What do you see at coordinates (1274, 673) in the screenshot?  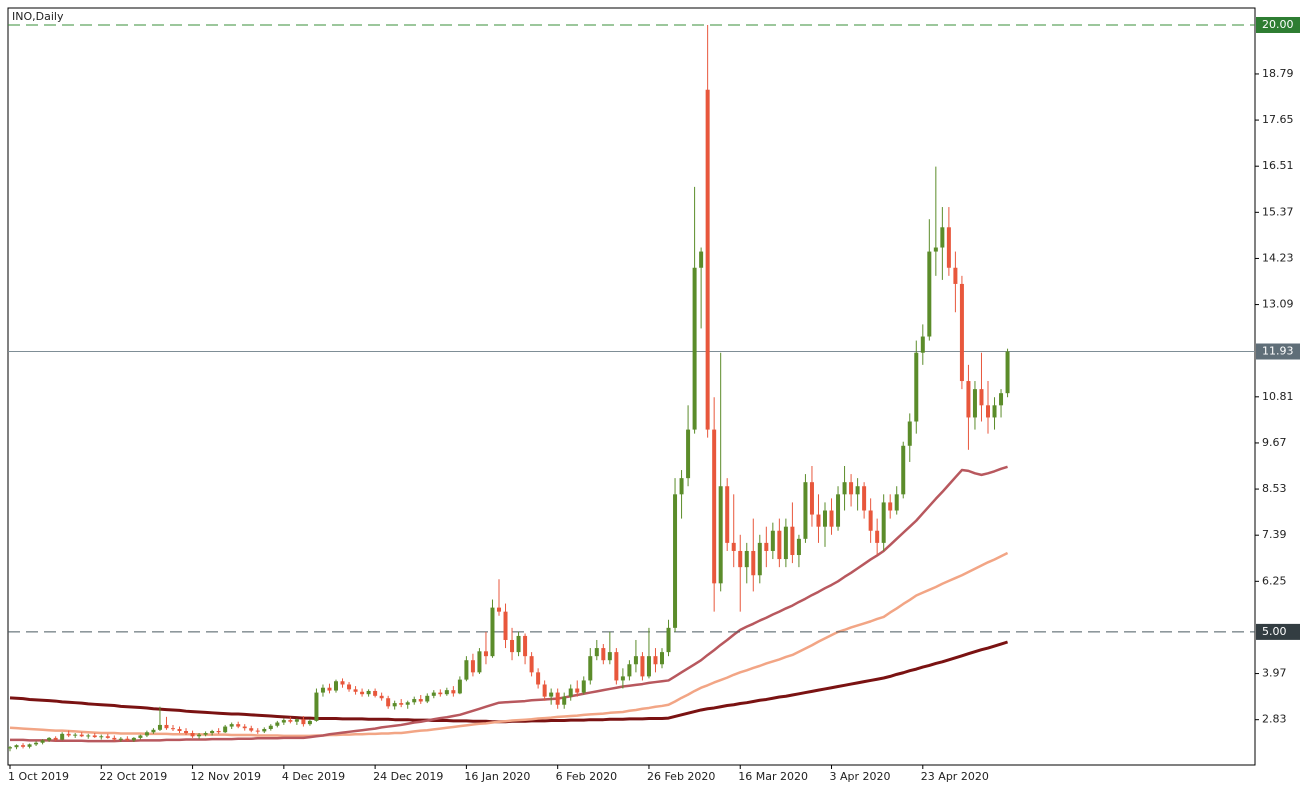 I see `y-tick-label: 3.97` at bounding box center [1274, 673].